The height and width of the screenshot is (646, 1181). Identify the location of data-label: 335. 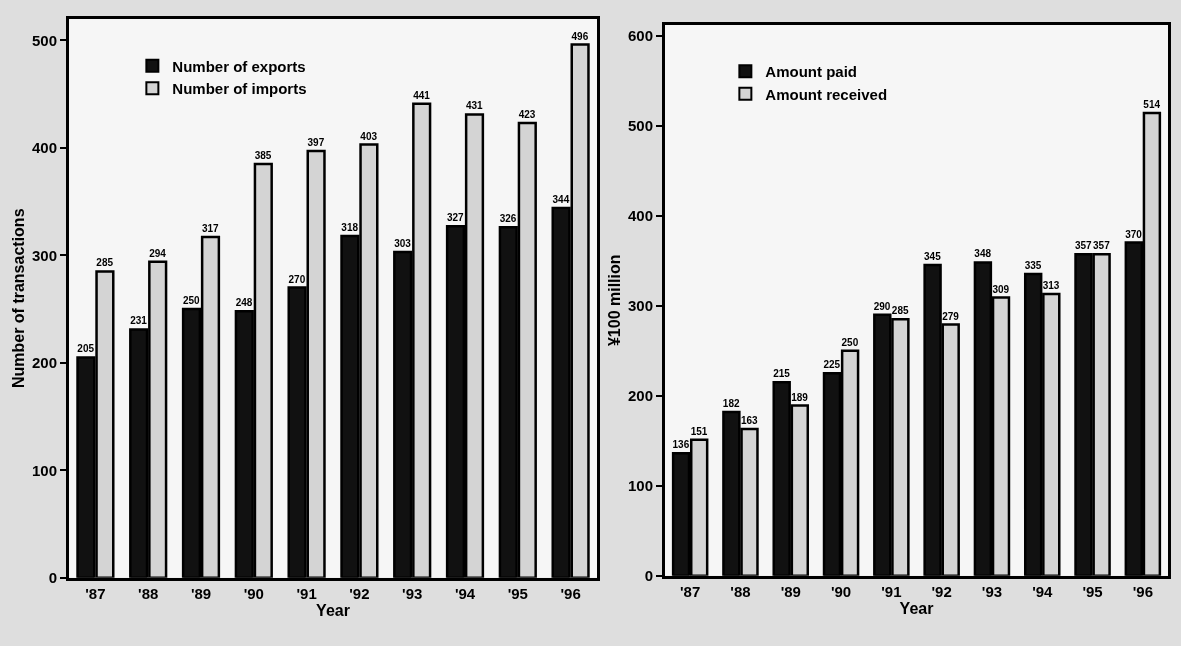
(1033, 266).